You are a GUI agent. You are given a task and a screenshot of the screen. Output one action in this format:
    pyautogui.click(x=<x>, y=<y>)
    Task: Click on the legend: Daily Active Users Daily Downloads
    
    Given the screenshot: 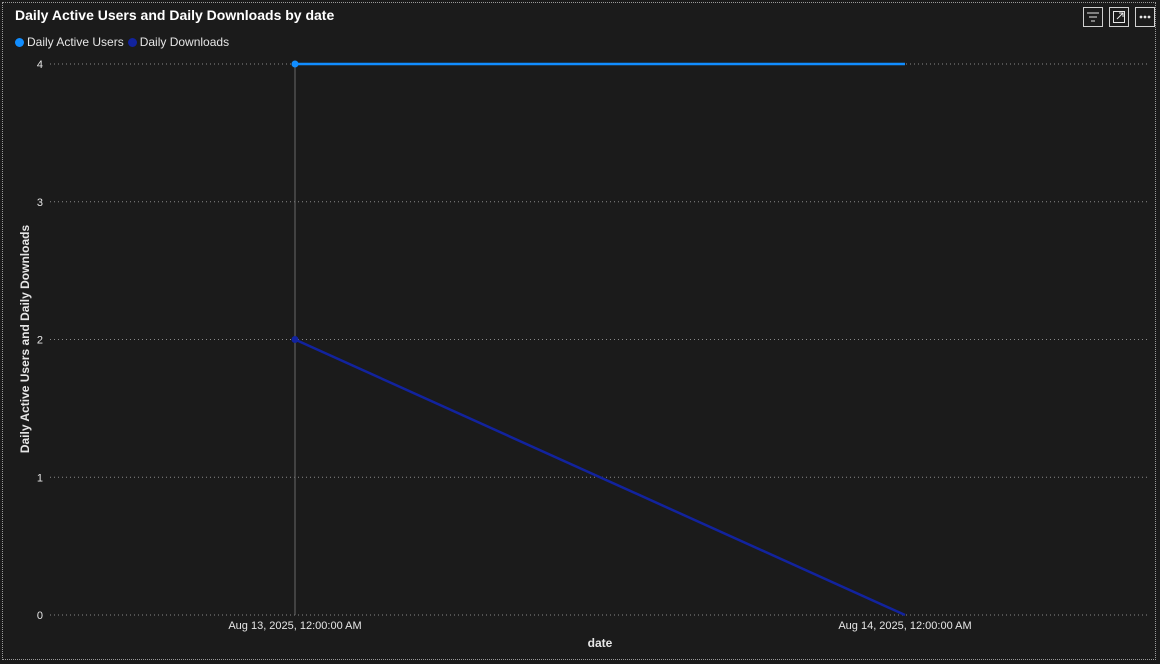 What is the action you would take?
    pyautogui.click(x=124, y=42)
    